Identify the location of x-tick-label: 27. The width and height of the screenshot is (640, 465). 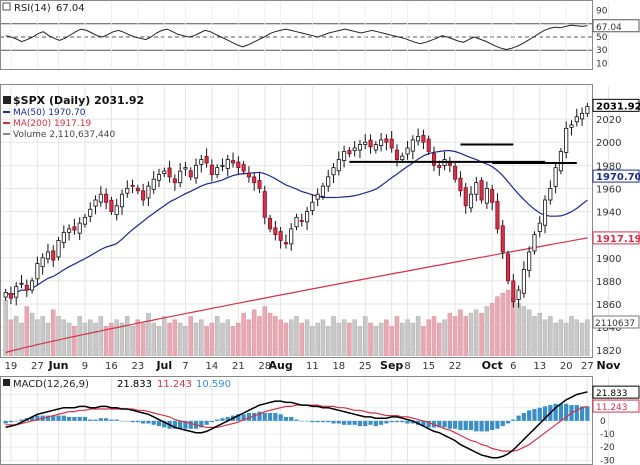
(37, 366).